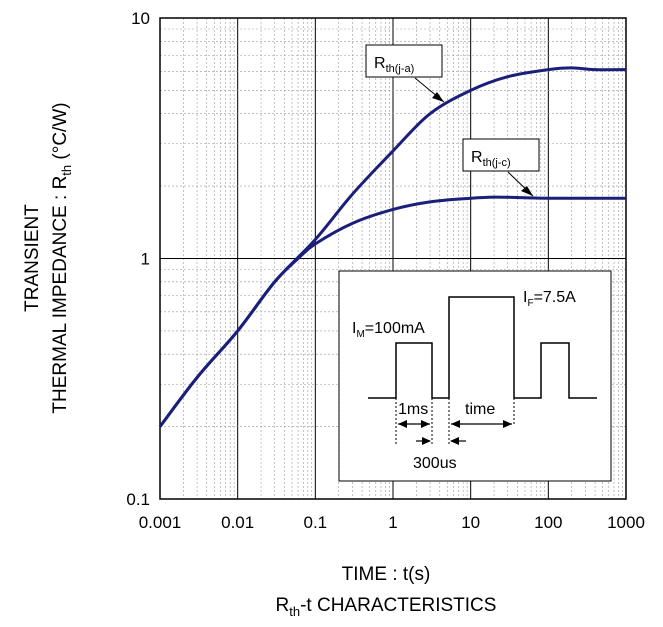  What do you see at coordinates (413, 409) in the screenshot?
I see `t1-label: 1ms` at bounding box center [413, 409].